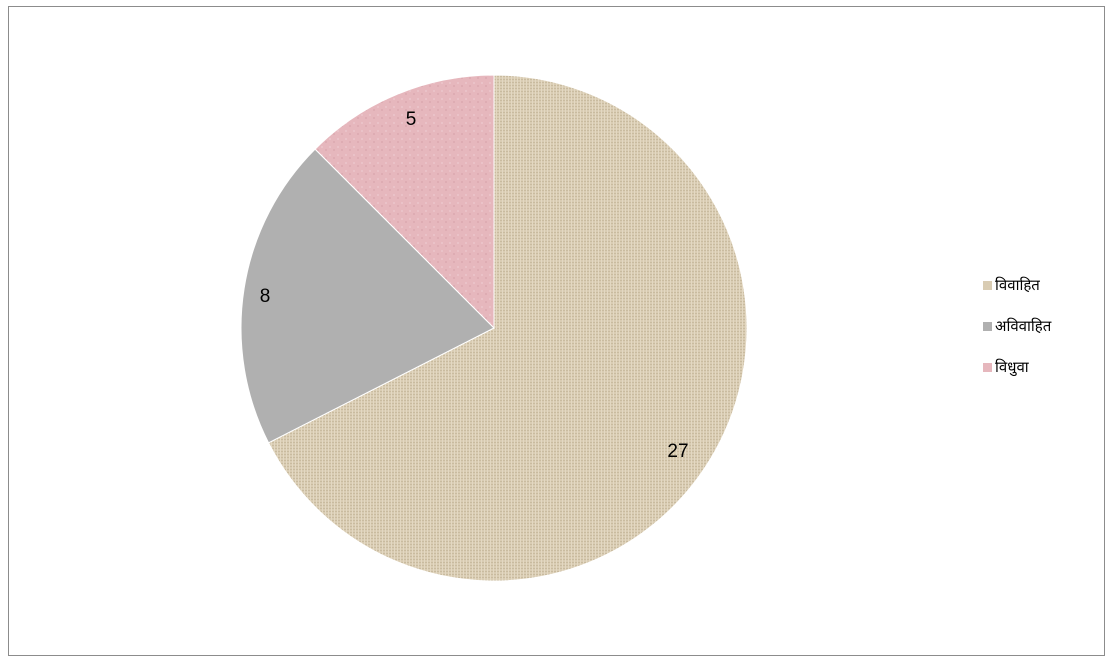  I want to click on legend-label-widow: विधुवा, so click(1012, 367).